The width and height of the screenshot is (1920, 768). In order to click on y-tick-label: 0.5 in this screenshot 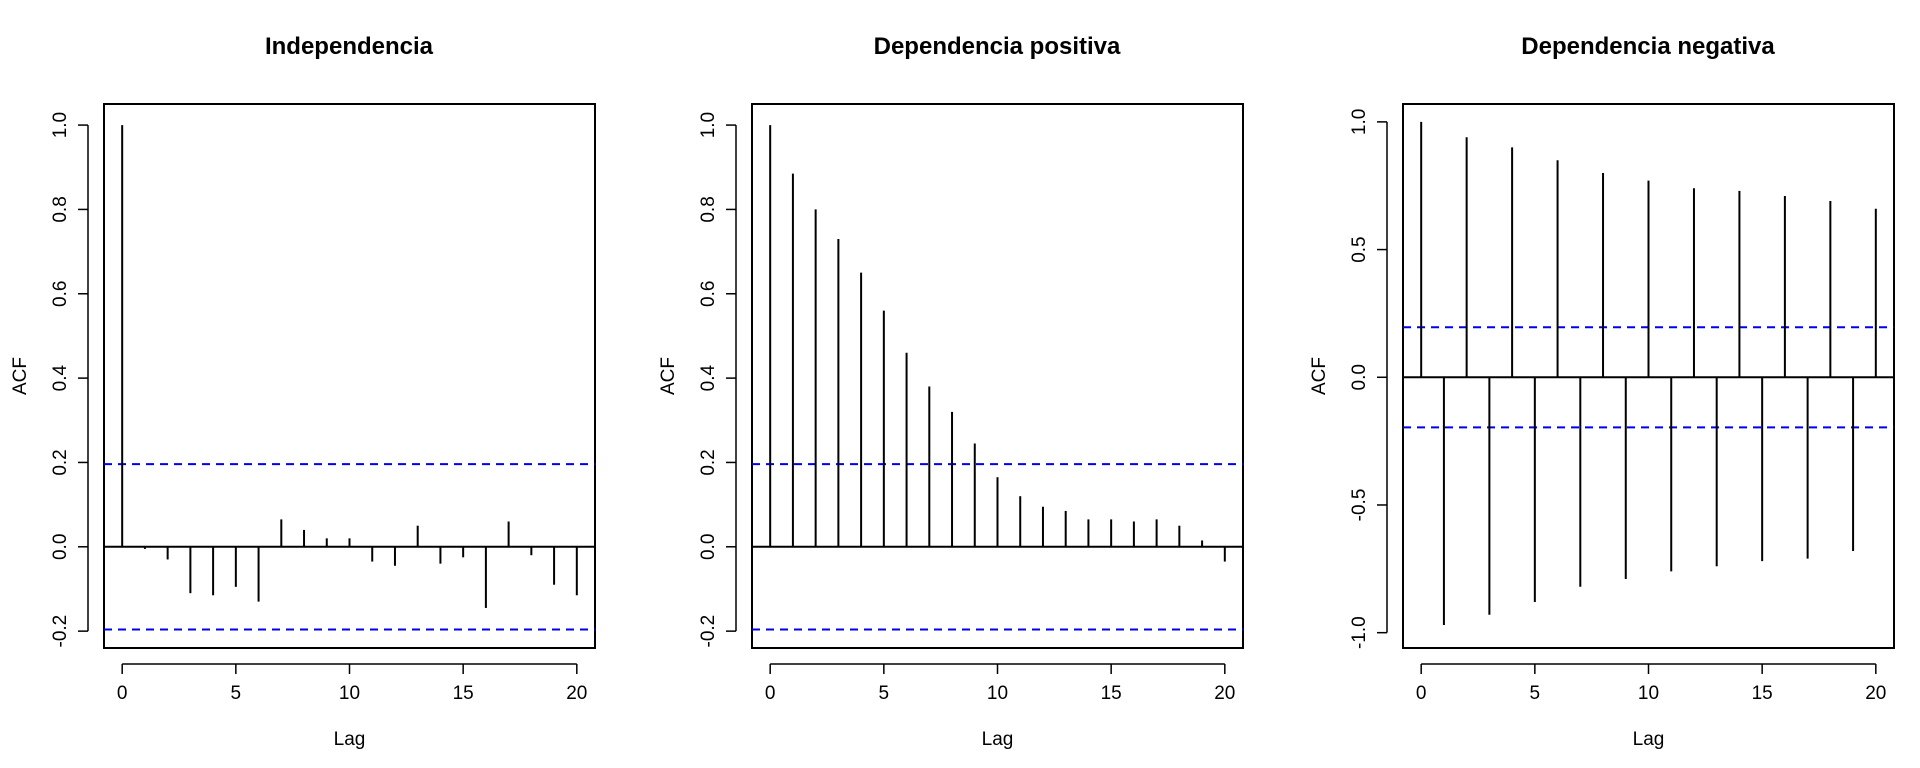, I will do `click(1359, 249)`.